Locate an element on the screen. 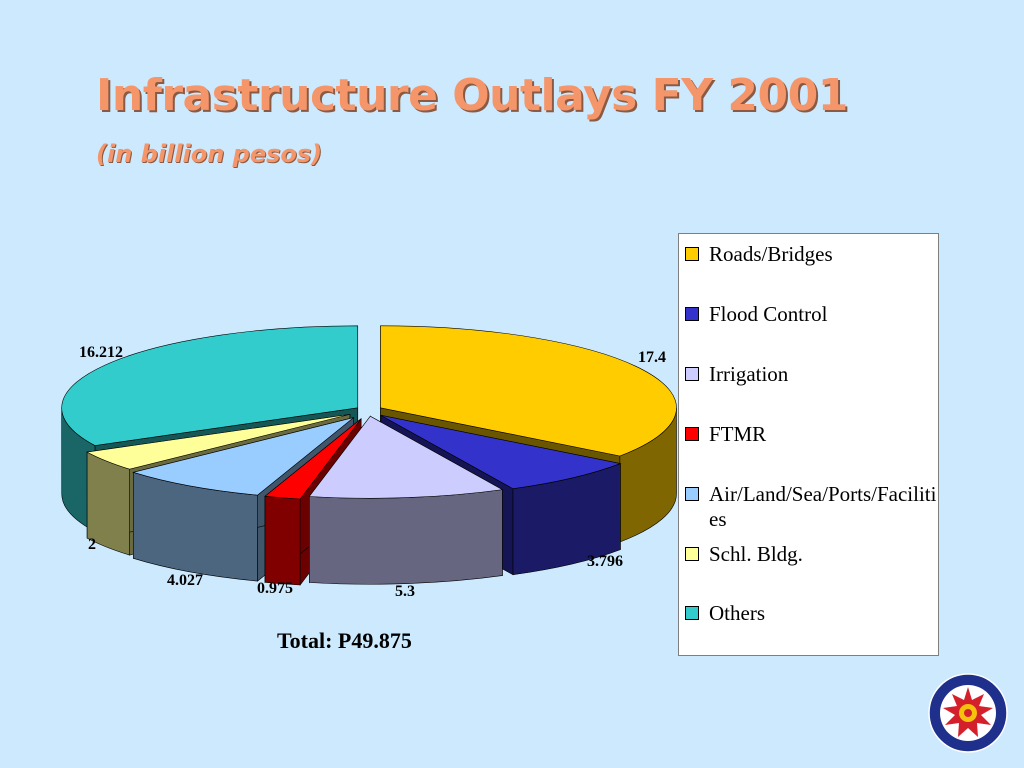 This screenshot has width=1024, height=768. pie-slice-wall-ftmr is located at coordinates (282, 540).